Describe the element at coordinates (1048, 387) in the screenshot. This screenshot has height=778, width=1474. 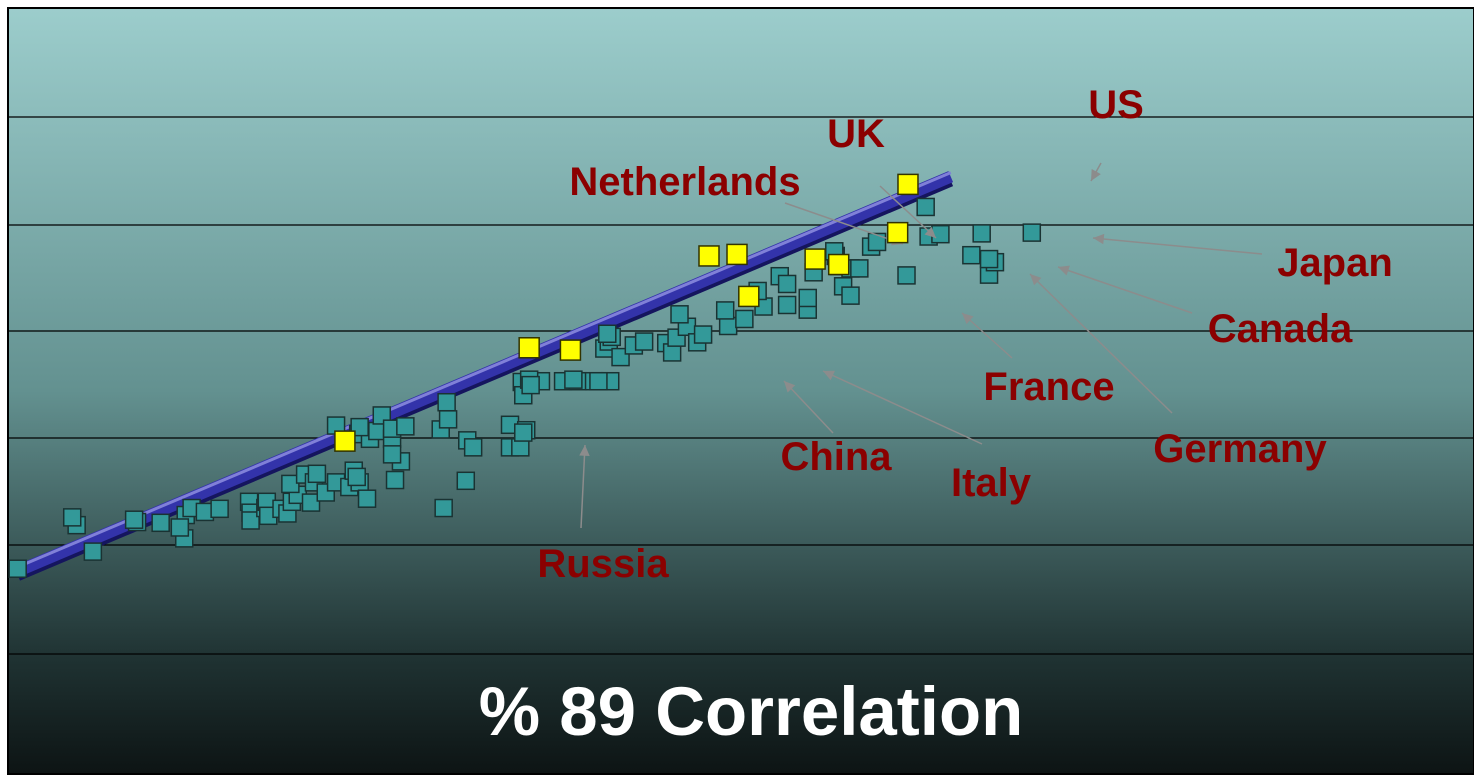
I see `country-label: France` at that location.